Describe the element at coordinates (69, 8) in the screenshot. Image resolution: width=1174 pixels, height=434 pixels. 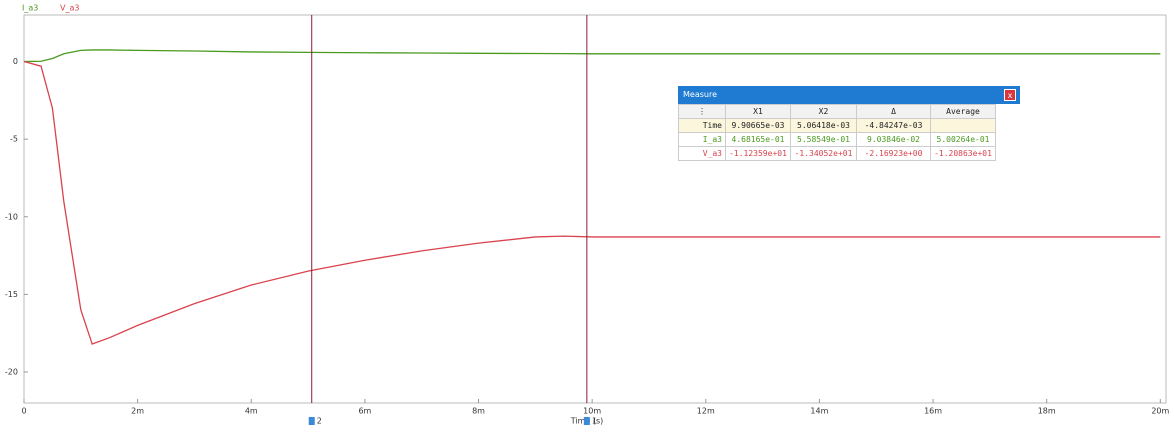
I see `legend-label: V_a3` at that location.